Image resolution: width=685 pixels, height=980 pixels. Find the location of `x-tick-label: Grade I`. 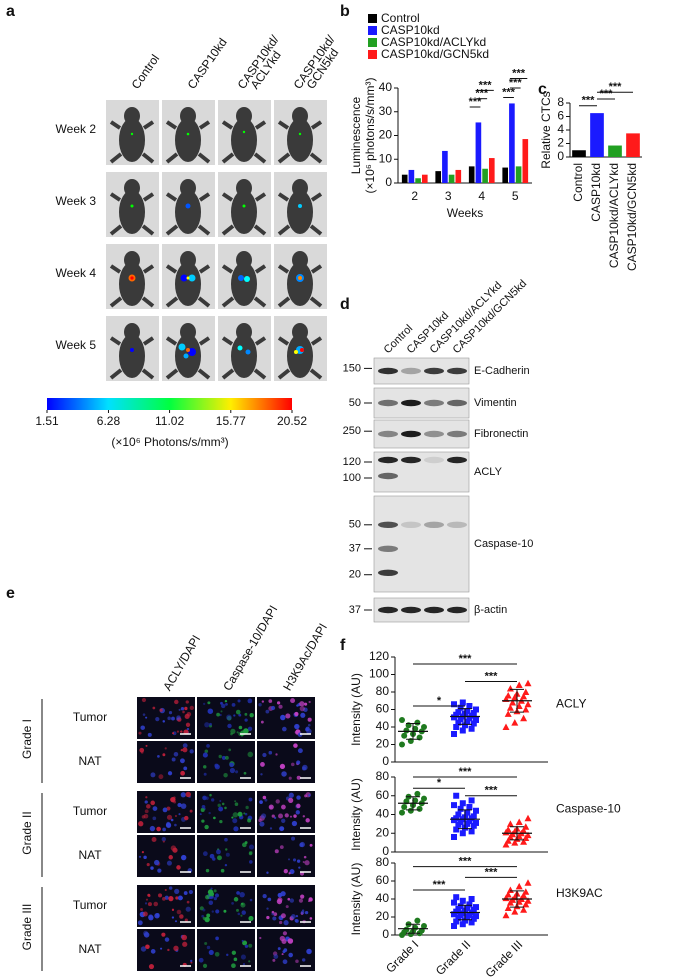

x-tick-label: Grade I is located at coordinates (402, 956).